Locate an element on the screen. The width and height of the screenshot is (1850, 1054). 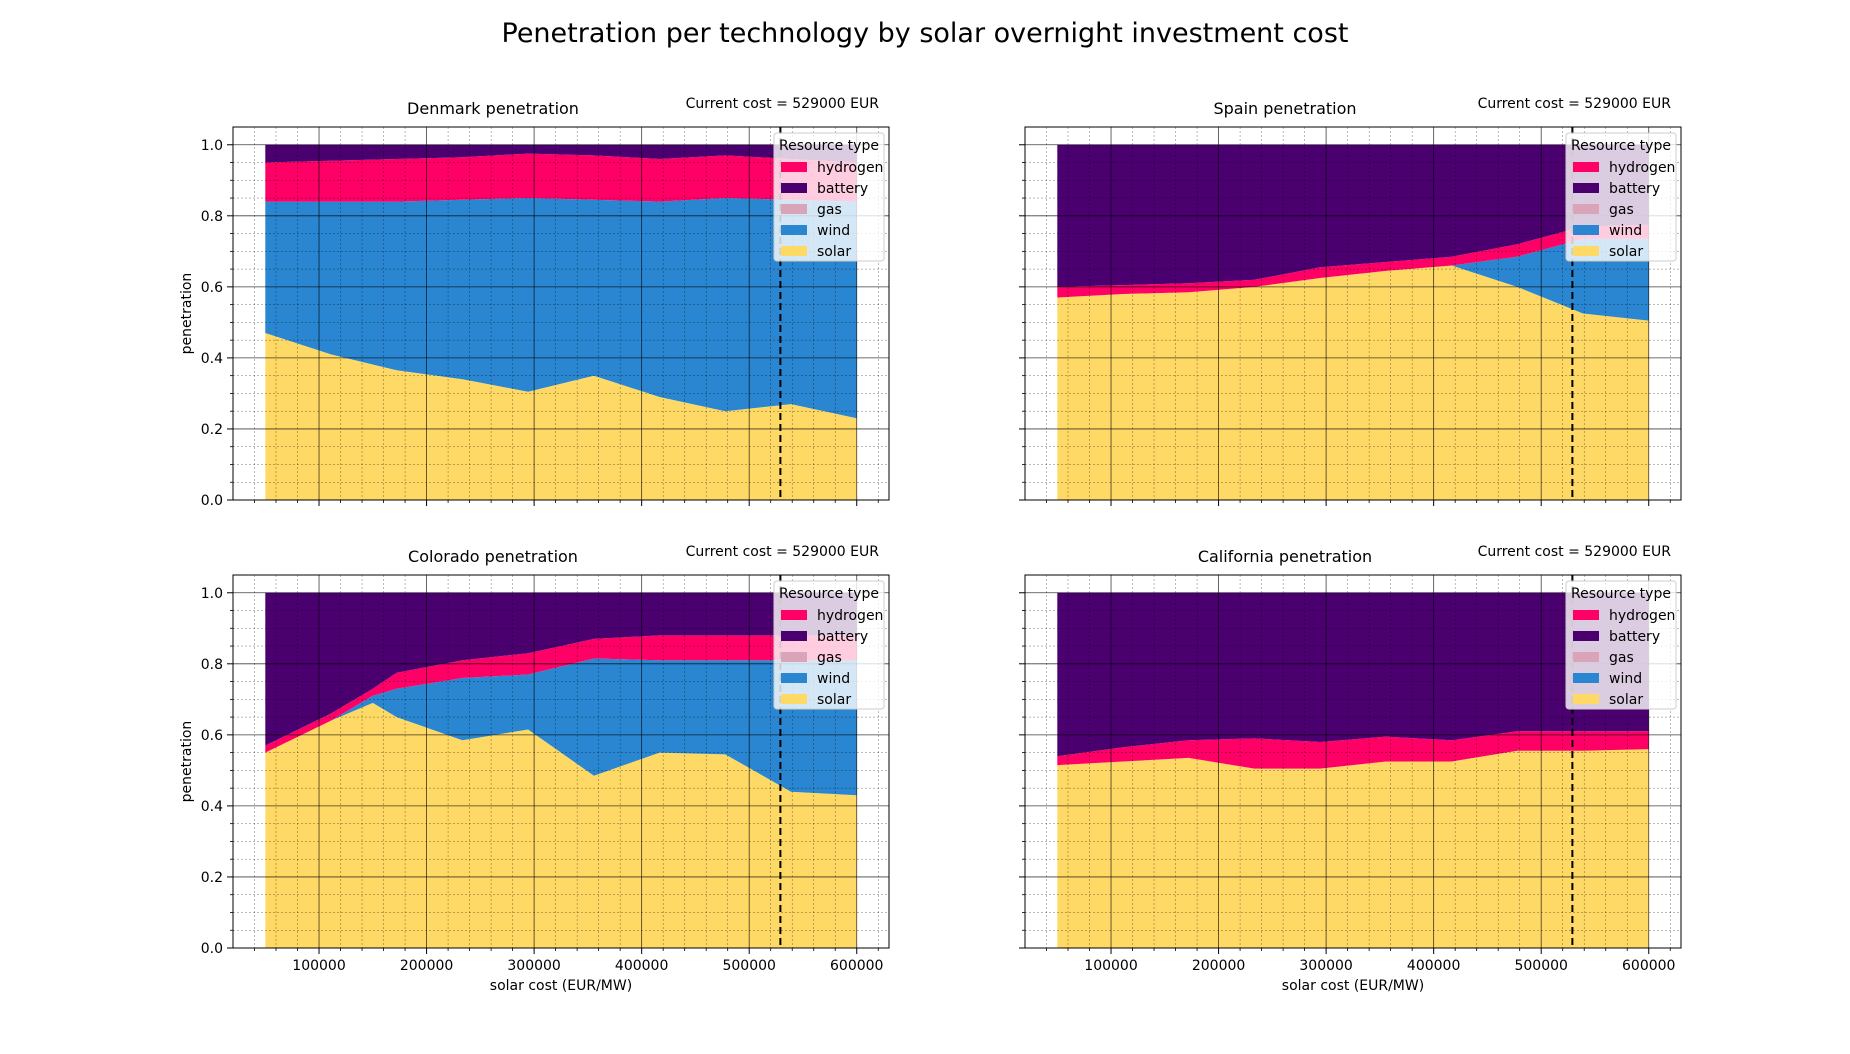
y-tick-label: 0.0 is located at coordinates (212, 949).